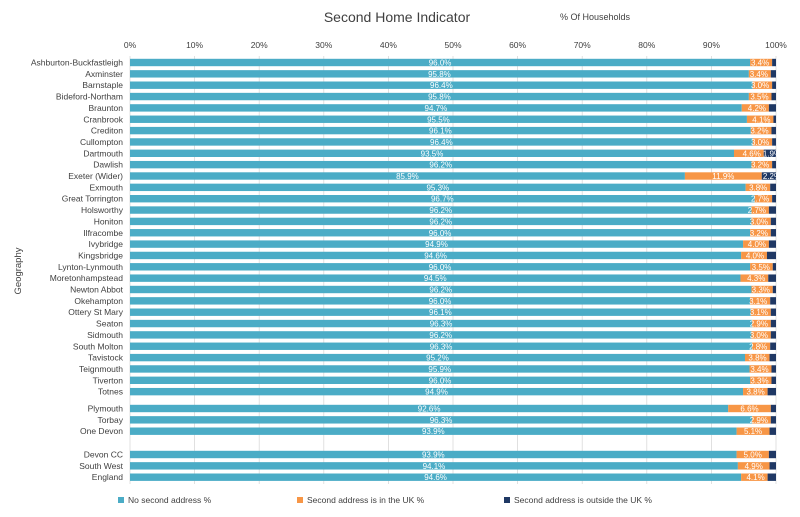 This screenshot has width=800, height=517. I want to click on data-label: 3.5%, so click(759, 97).